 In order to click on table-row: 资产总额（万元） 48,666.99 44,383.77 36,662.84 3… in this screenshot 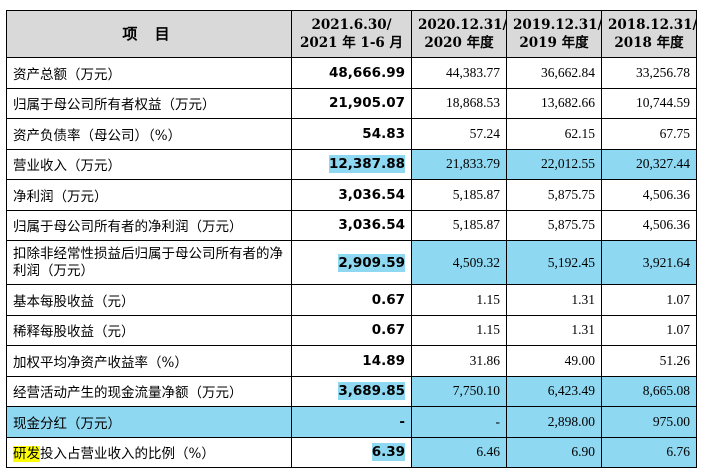, I will do `click(351, 73)`.